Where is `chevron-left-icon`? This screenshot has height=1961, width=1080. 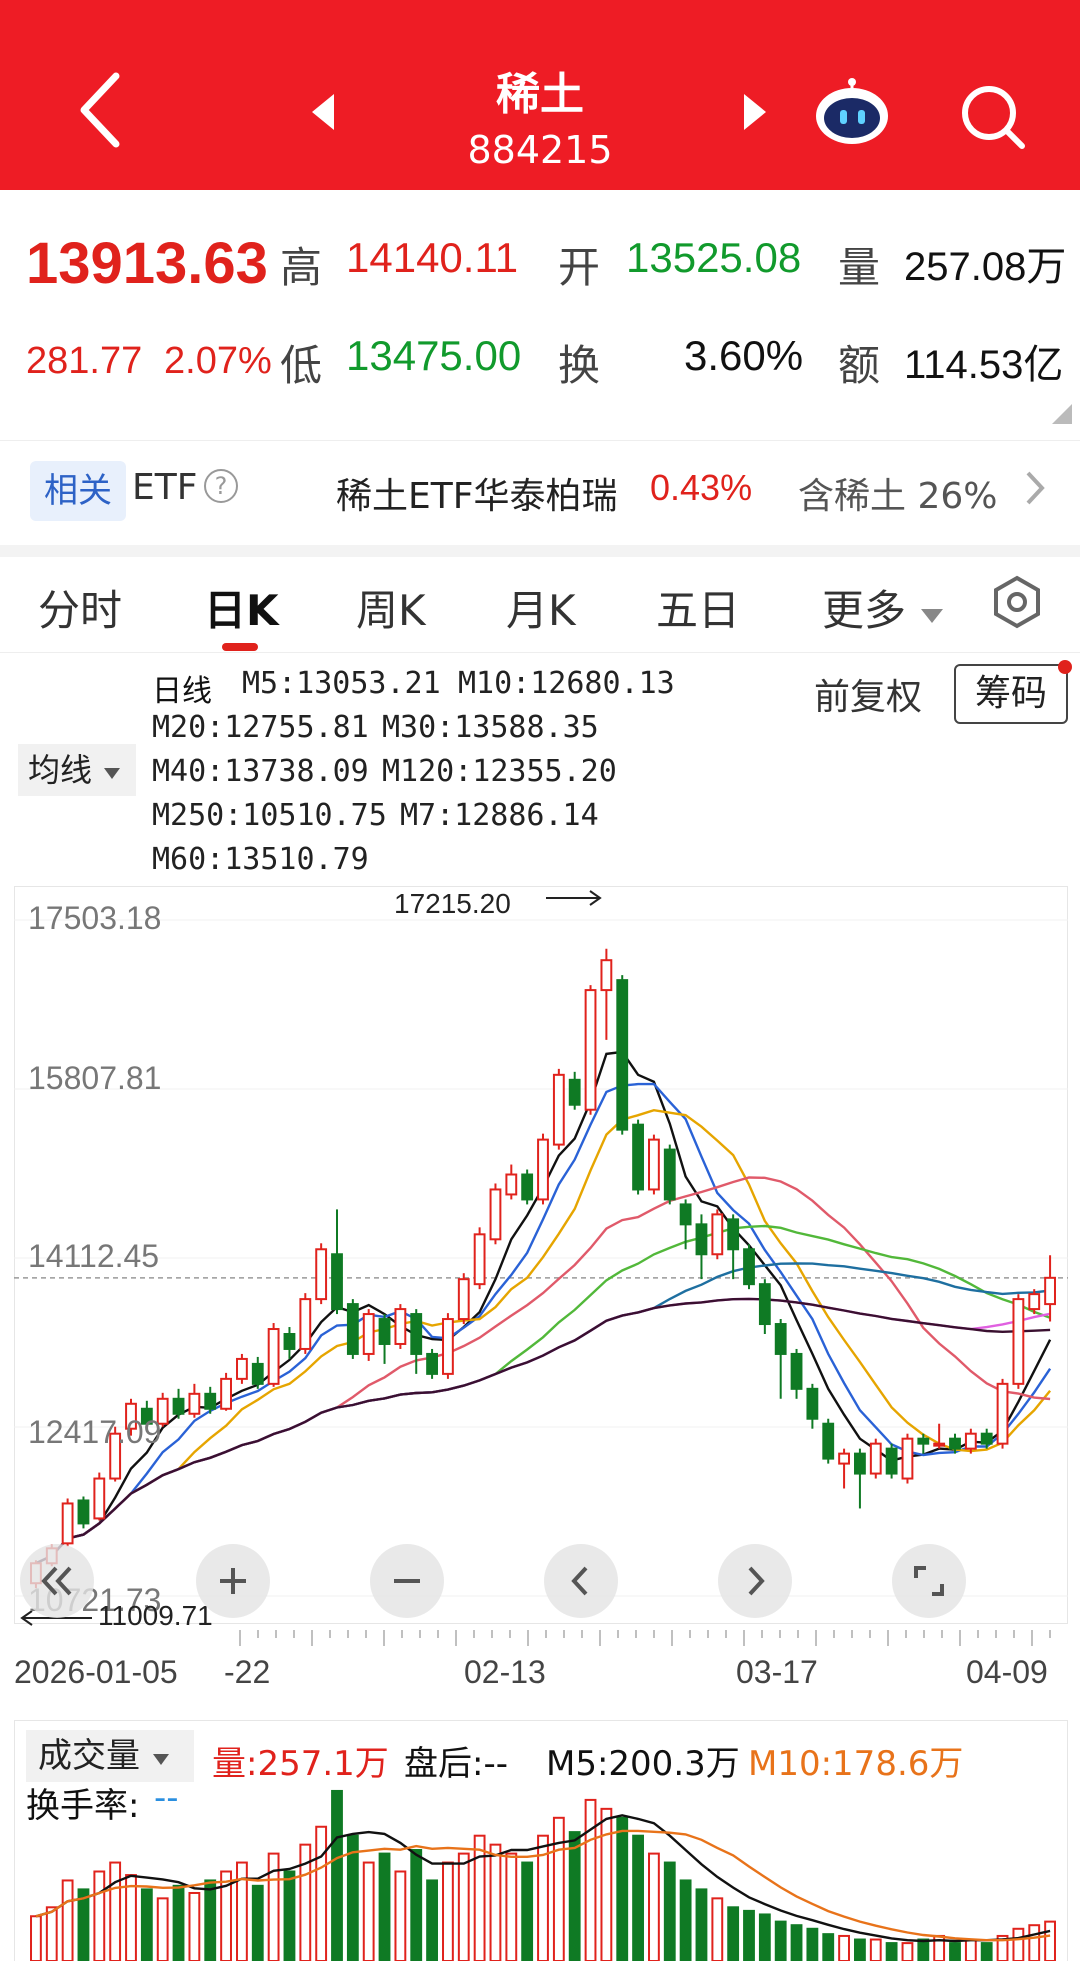 chevron-left-icon is located at coordinates (579, 1581).